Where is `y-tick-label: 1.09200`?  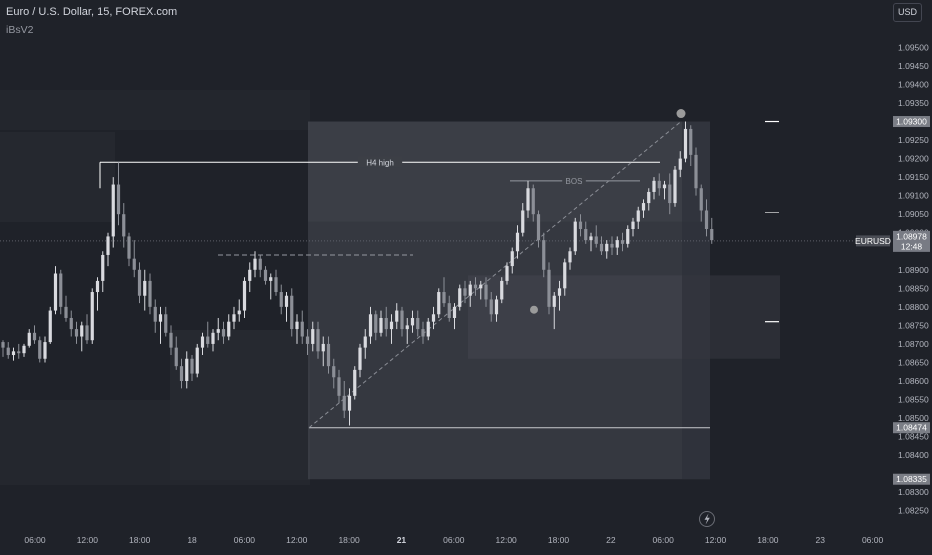 y-tick-label: 1.09200 is located at coordinates (913, 159).